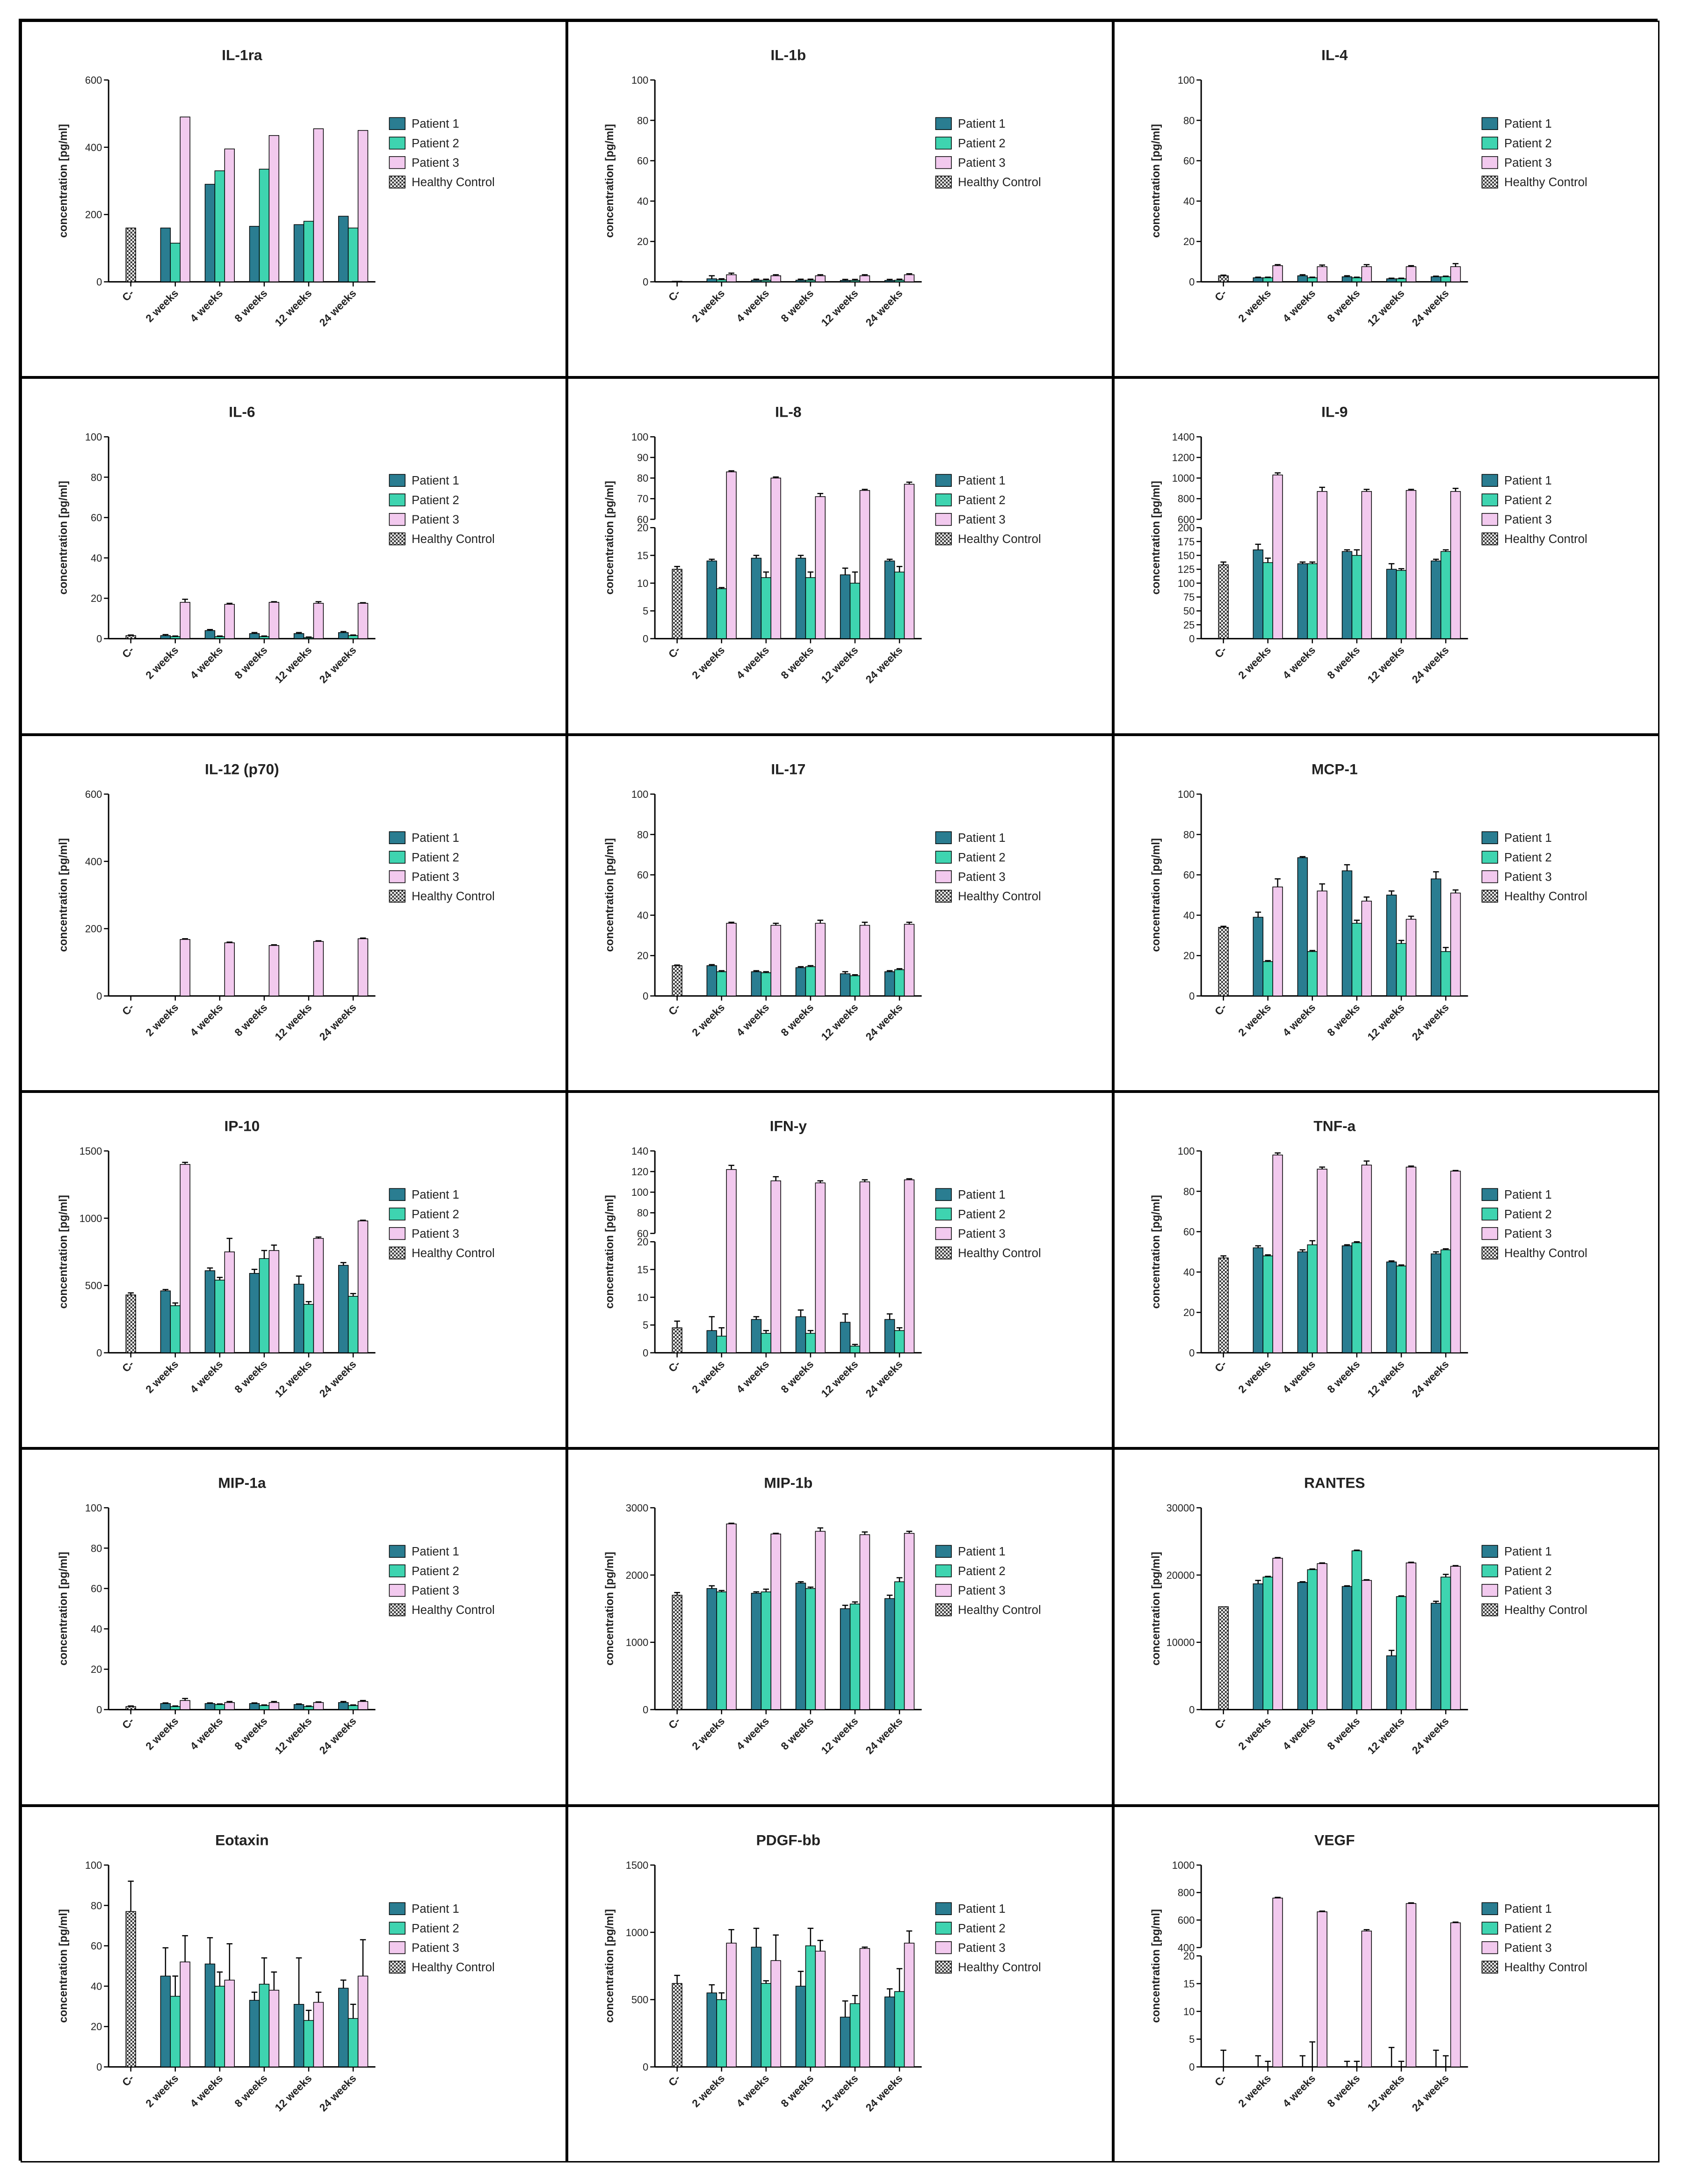 Image resolution: width=1681 pixels, height=2184 pixels. What do you see at coordinates (609, 1966) in the screenshot?
I see `y-axis-label: concentration [pg/ml]` at bounding box center [609, 1966].